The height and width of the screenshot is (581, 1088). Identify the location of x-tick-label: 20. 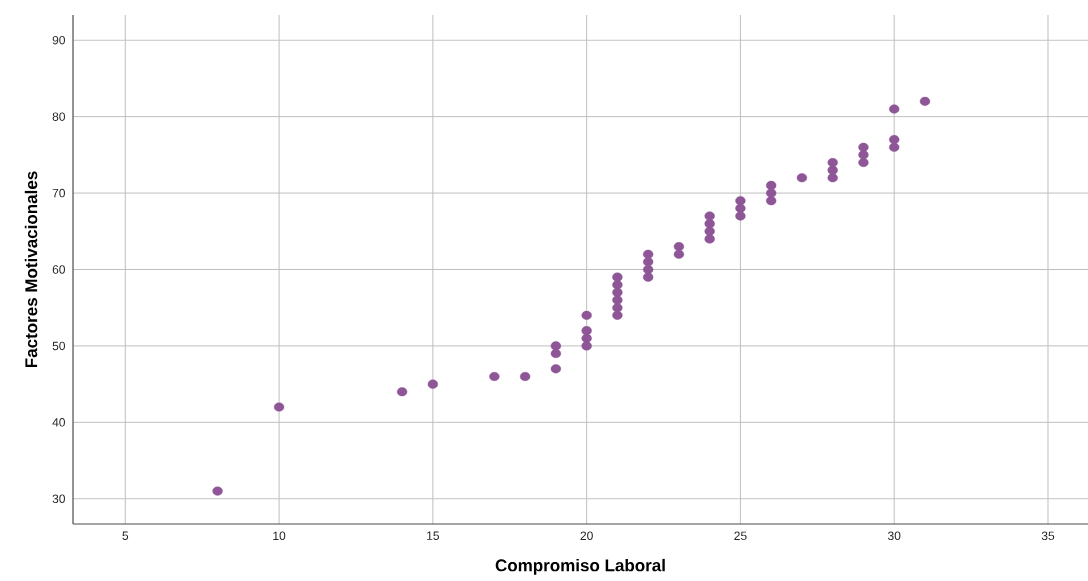
(586, 536).